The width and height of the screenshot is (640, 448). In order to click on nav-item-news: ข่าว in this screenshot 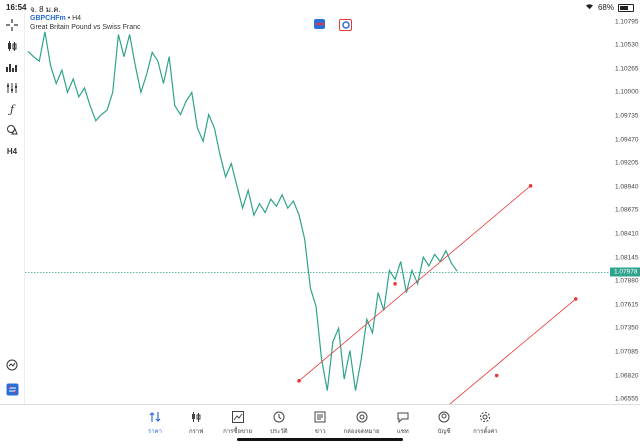, I will do `click(320, 423)`.